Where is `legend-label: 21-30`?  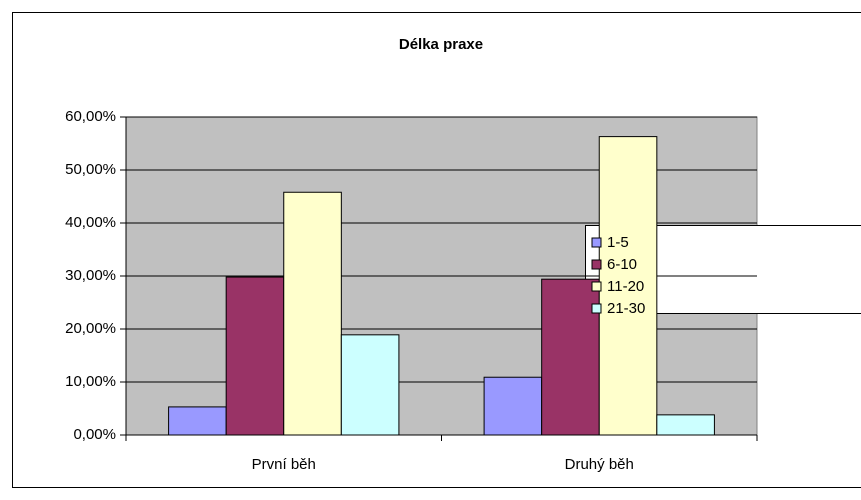 legend-label: 21-30 is located at coordinates (626, 308).